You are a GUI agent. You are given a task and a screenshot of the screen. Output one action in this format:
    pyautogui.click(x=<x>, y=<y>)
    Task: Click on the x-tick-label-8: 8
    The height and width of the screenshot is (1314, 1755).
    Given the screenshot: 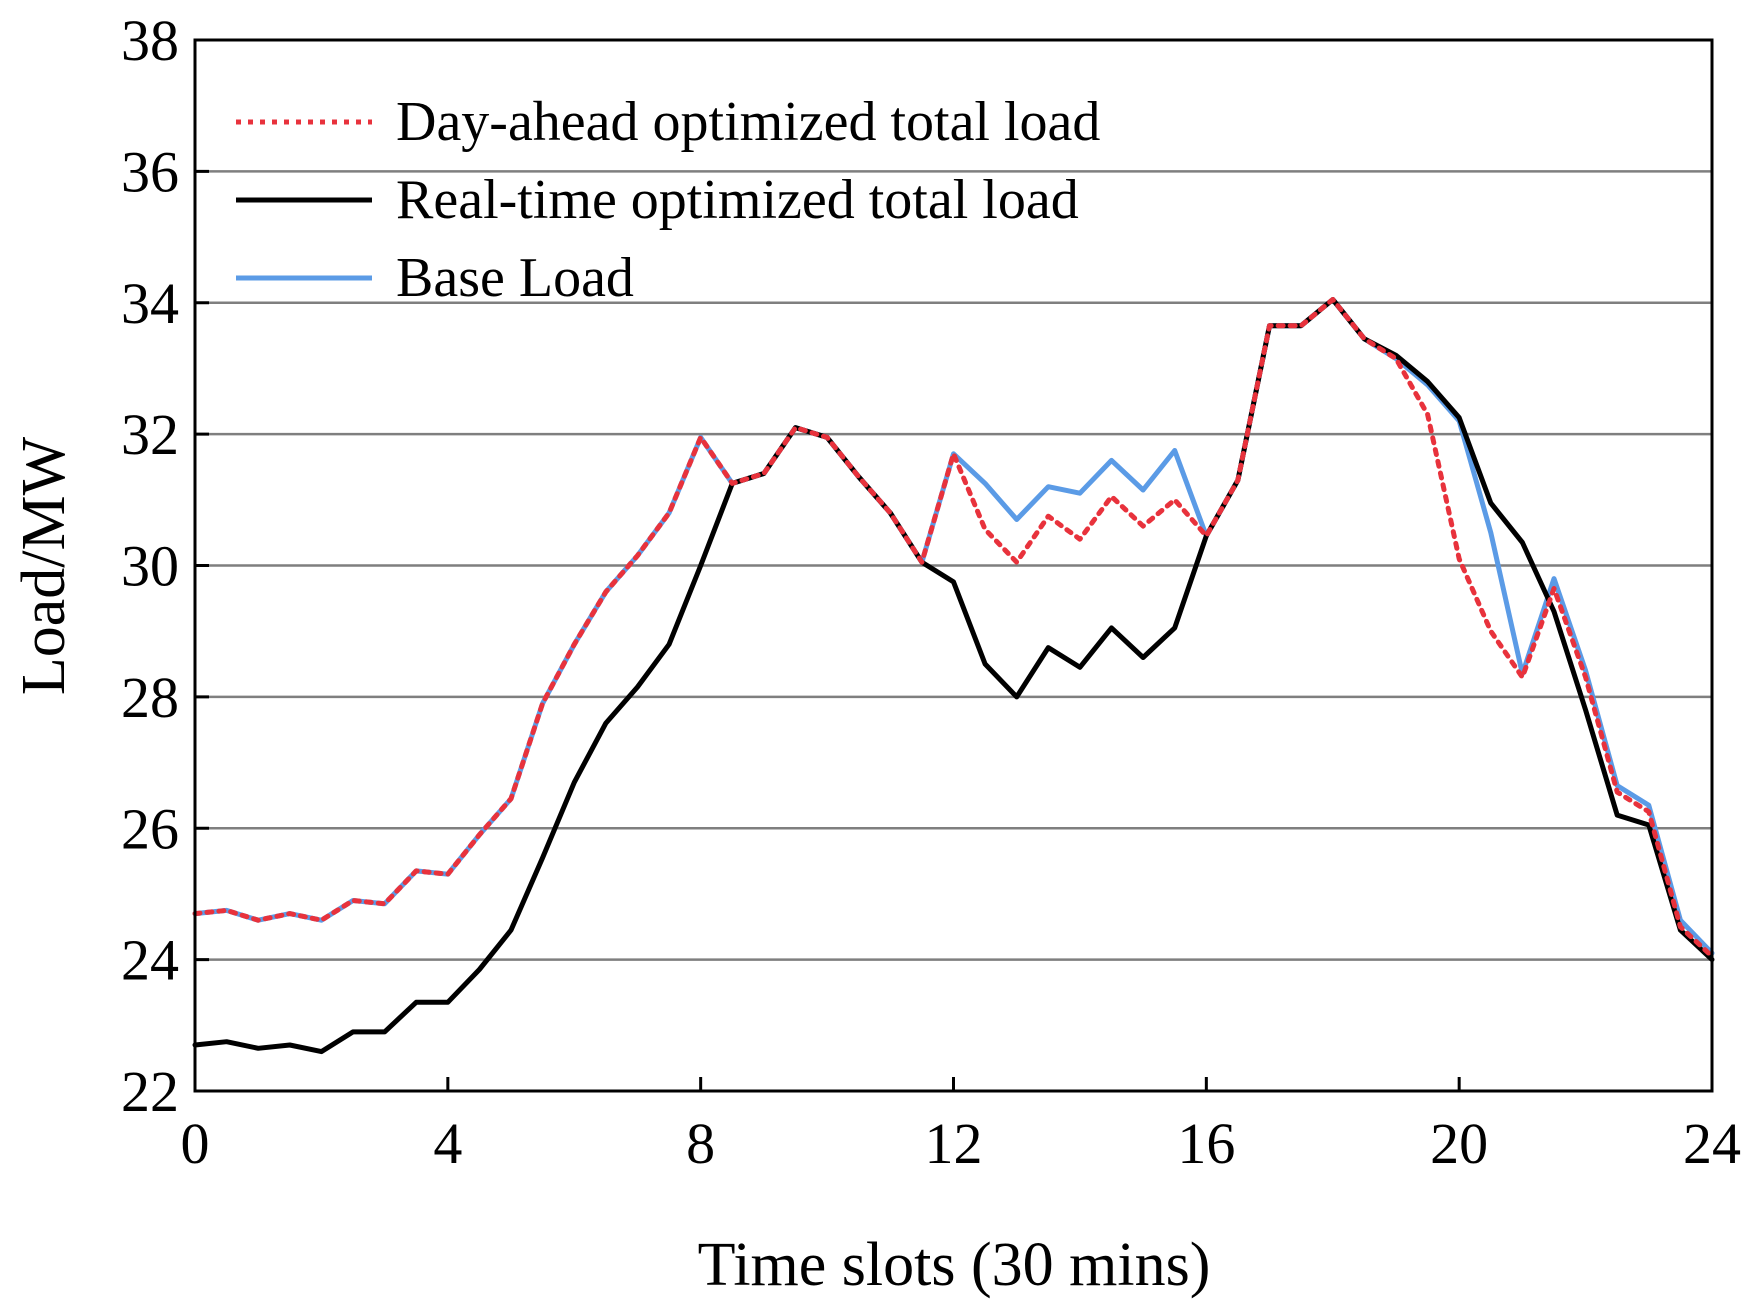 What is the action you would take?
    pyautogui.click(x=700, y=1143)
    